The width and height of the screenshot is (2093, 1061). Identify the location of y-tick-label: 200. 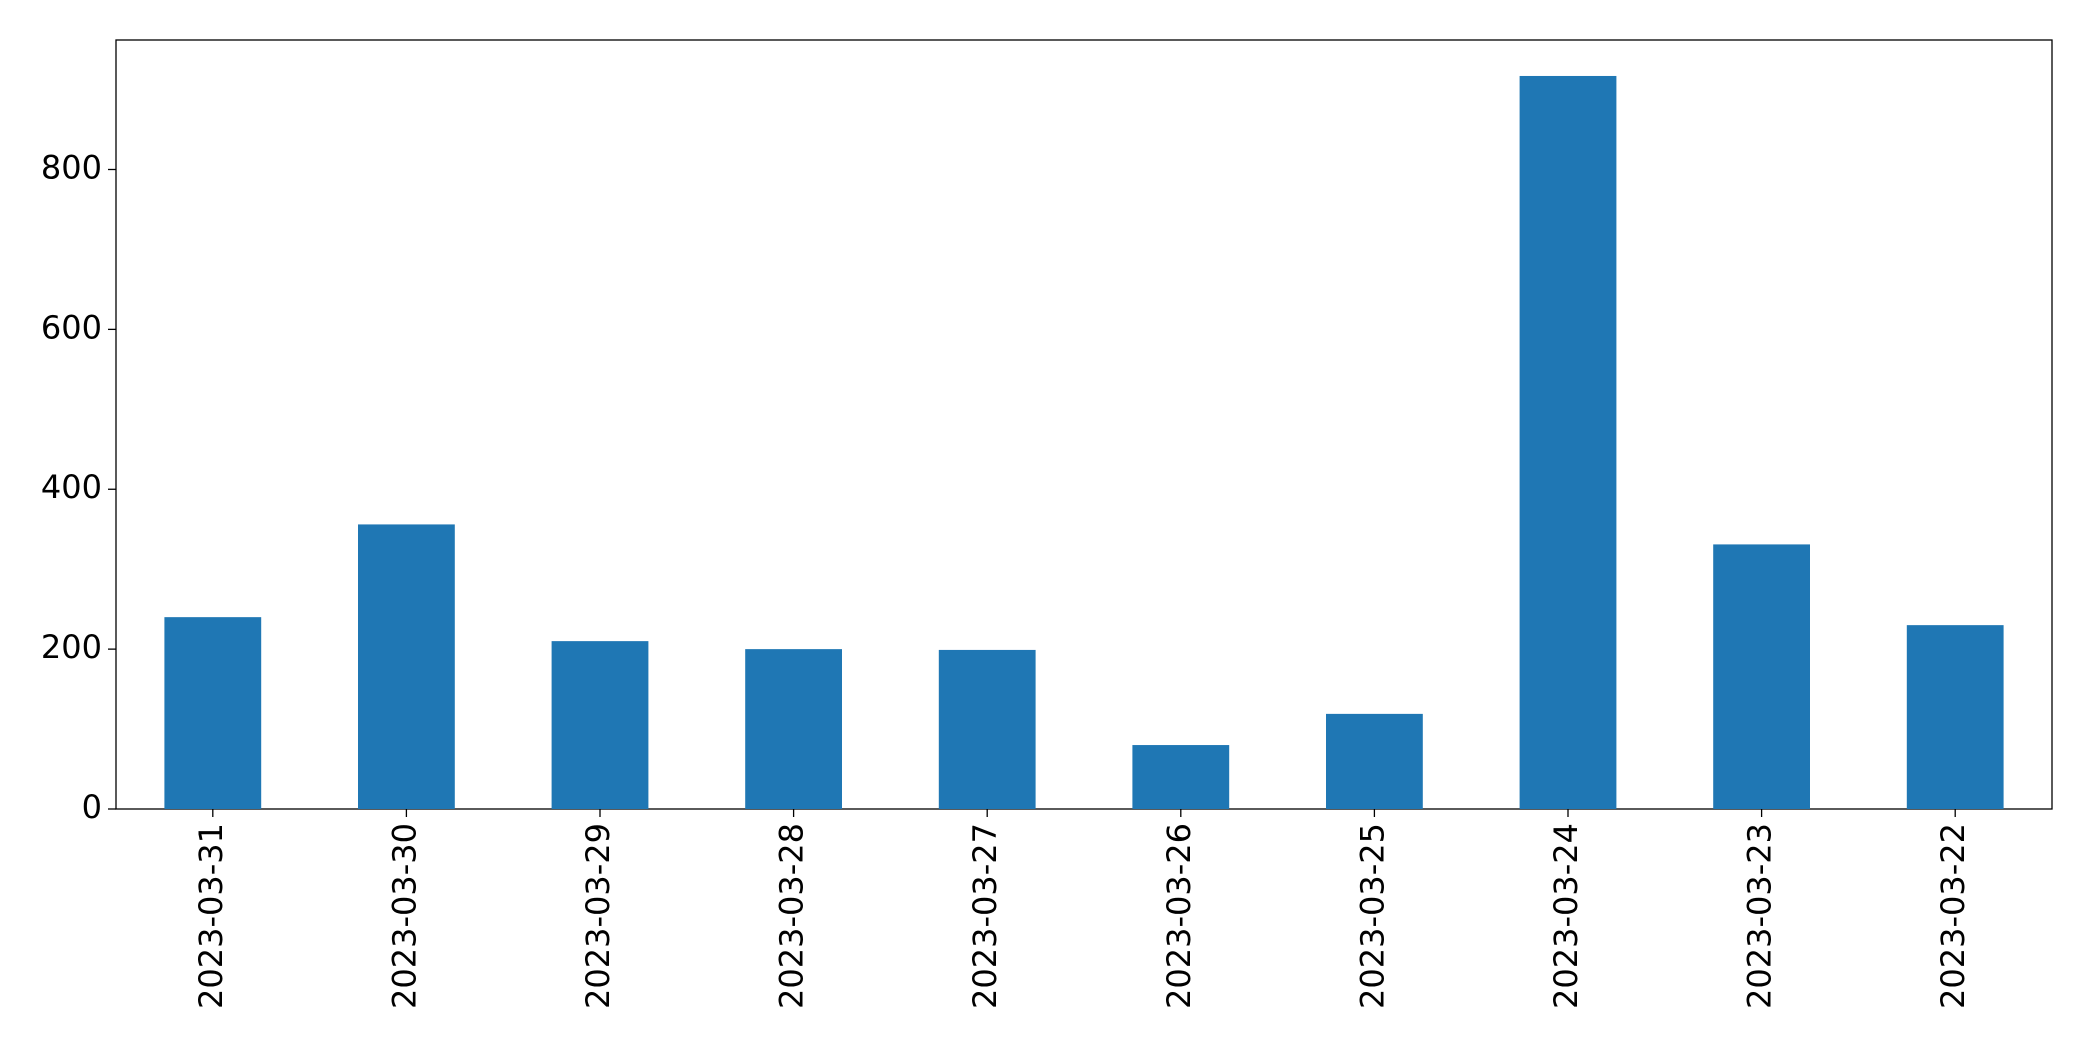
(71, 647).